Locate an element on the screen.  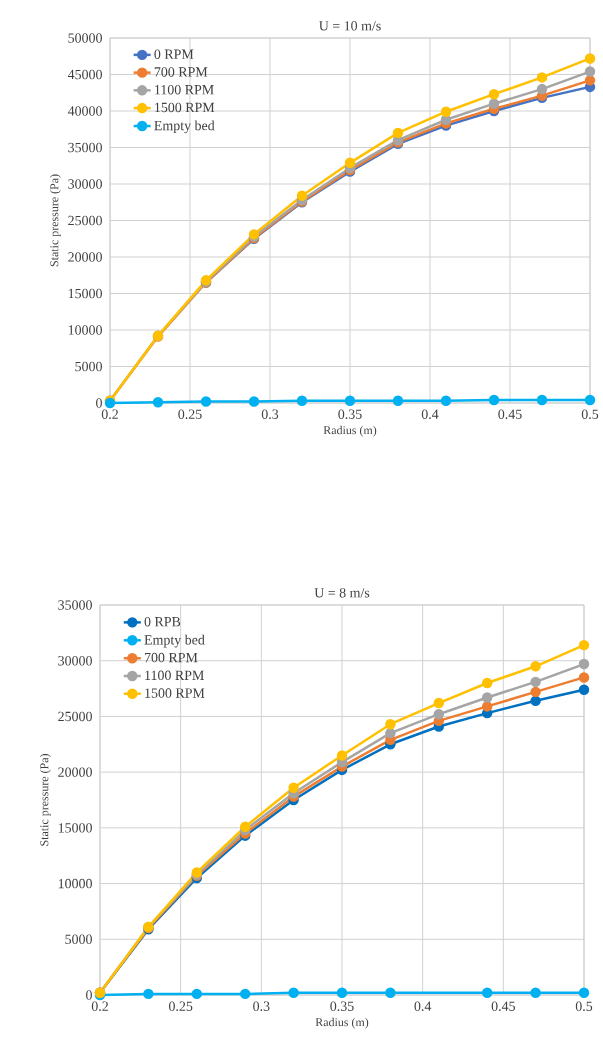
y-tick-label: 40000 is located at coordinates (84, 111).